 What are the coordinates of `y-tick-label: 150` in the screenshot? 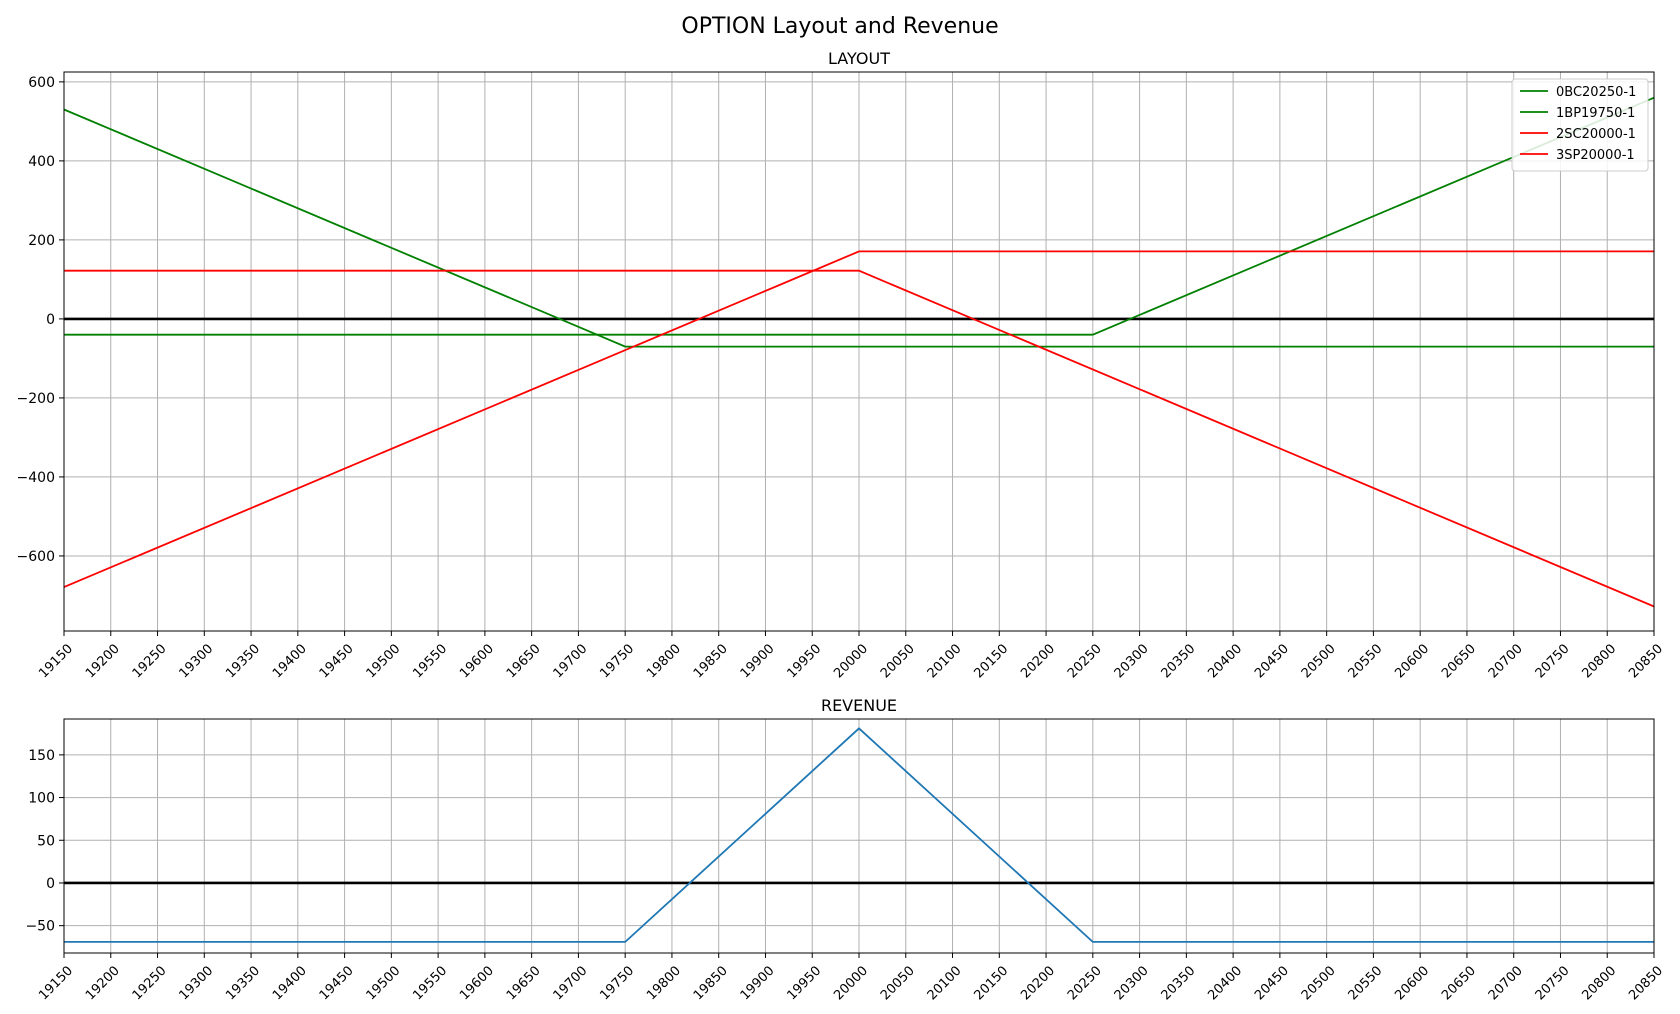 It's located at (41, 756).